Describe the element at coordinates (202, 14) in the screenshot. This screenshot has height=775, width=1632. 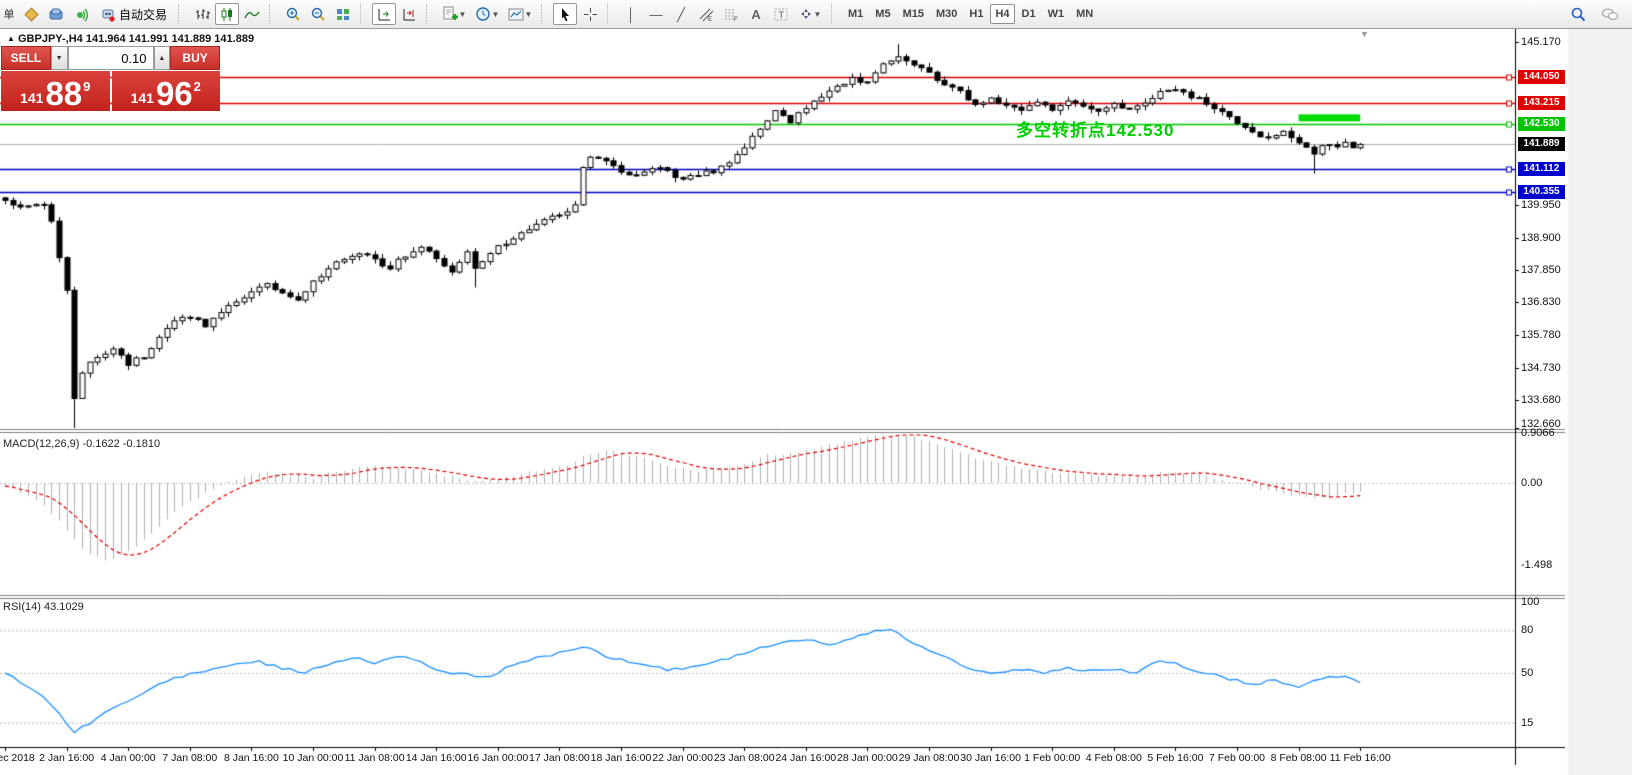
I see `bar-chart-icon` at that location.